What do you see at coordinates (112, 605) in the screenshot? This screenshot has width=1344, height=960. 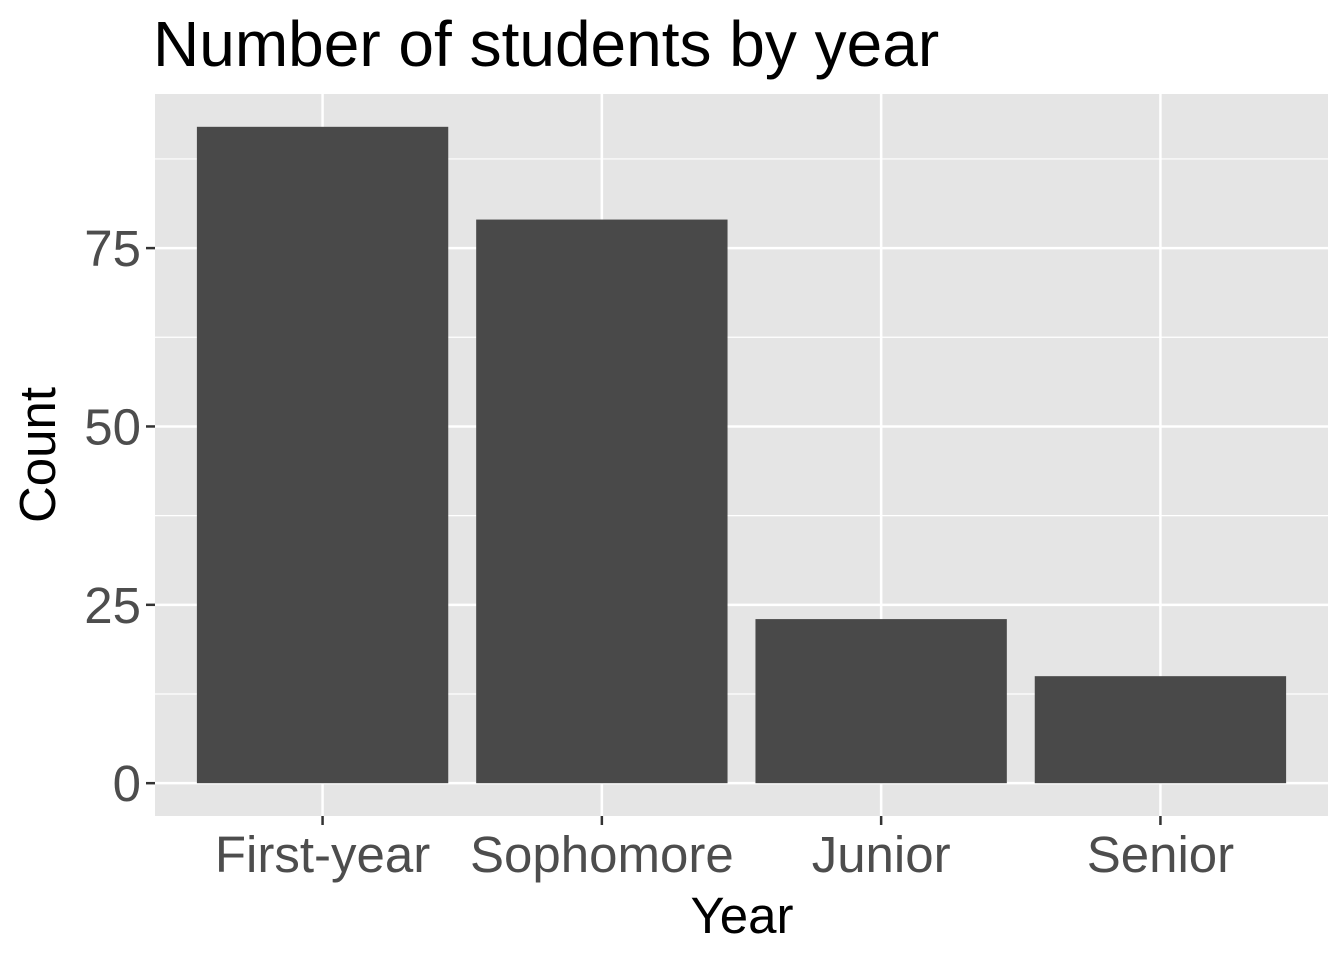 I see `y-tick-label: 25` at bounding box center [112, 605].